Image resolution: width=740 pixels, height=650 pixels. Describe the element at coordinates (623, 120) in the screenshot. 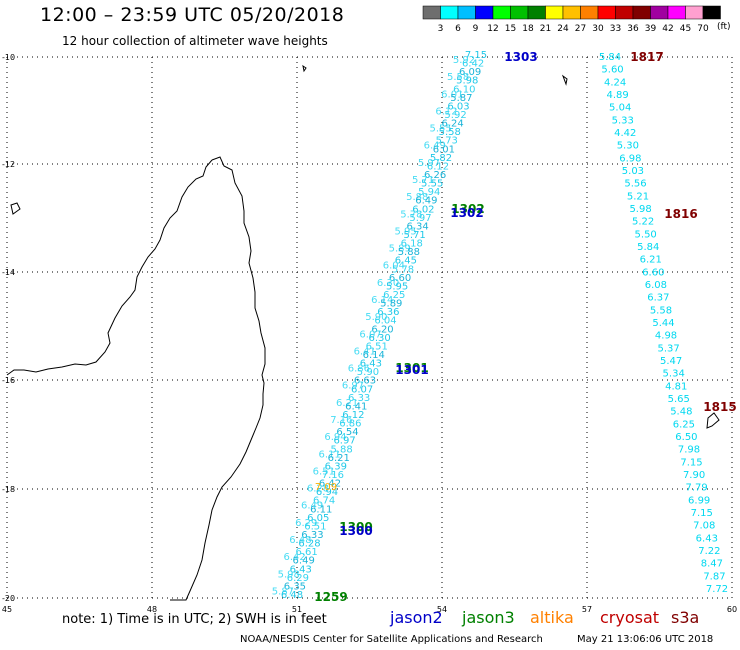

I see `wave-height-value: 5.33` at that location.